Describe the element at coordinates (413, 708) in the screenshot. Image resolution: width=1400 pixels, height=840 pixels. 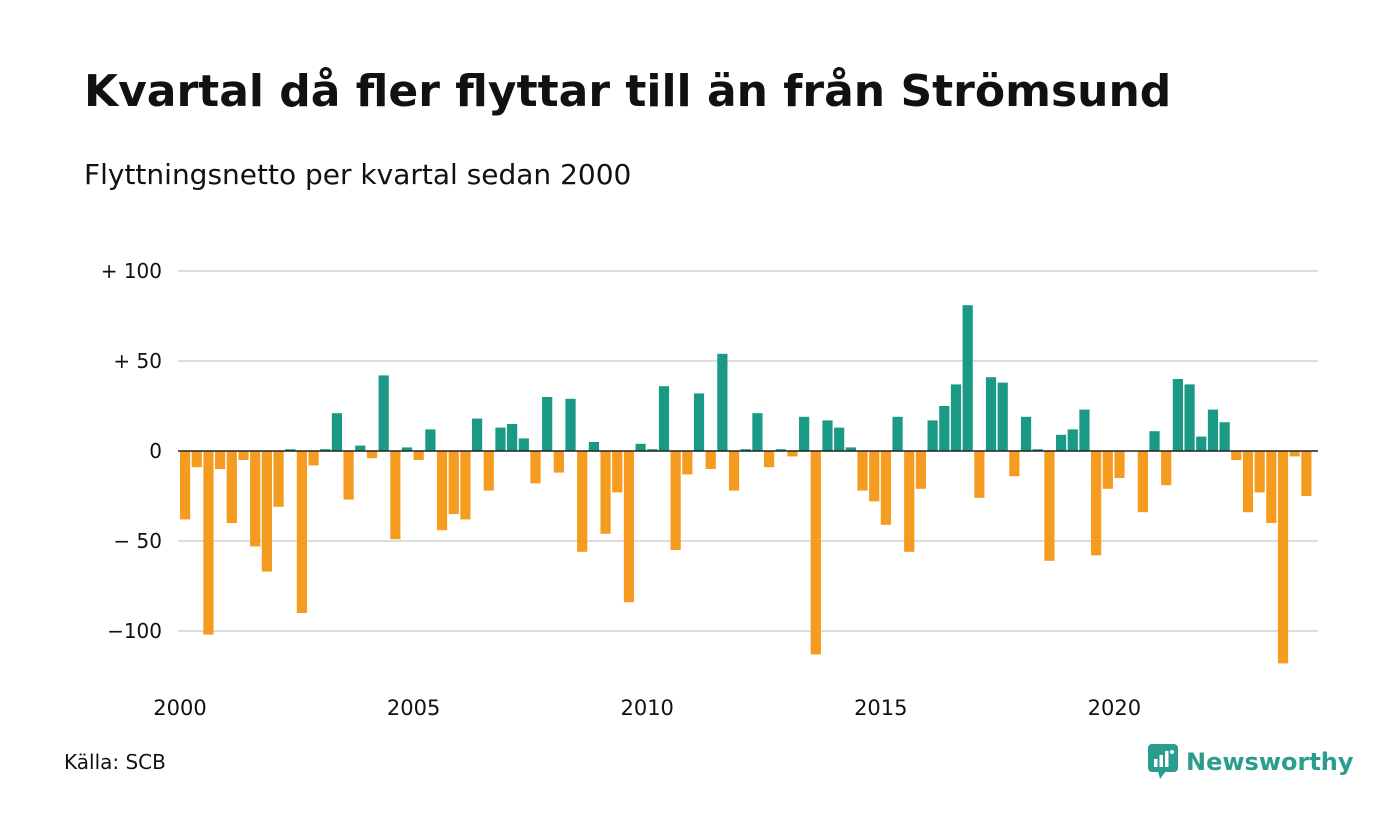
I see `x-tick-label: 2005` at that location.